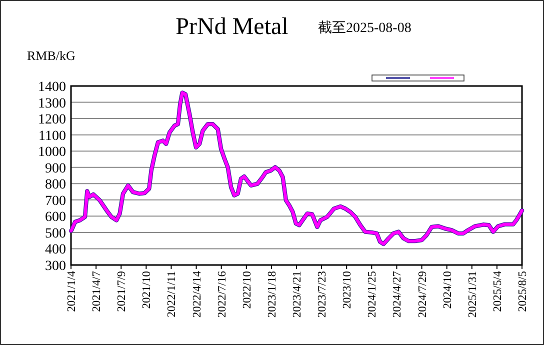  What do you see at coordinates (365, 28) in the screenshot?
I see `chart-subtitle: 截至2025-08-08` at bounding box center [365, 28].